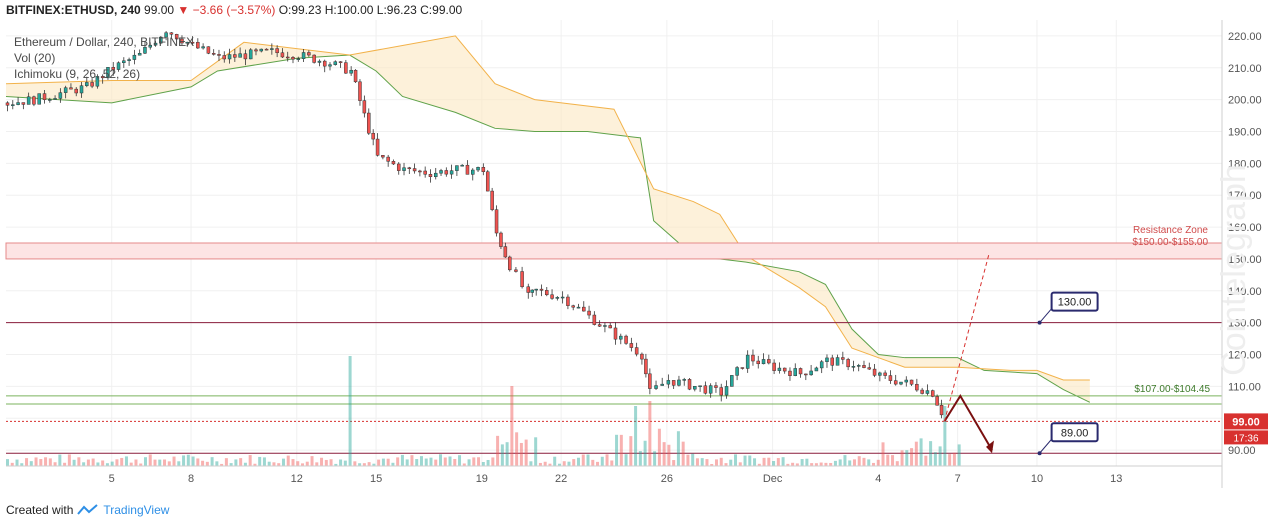 This screenshot has width=1274, height=528. I want to click on current-price-value: 99.00, so click(1246, 422).